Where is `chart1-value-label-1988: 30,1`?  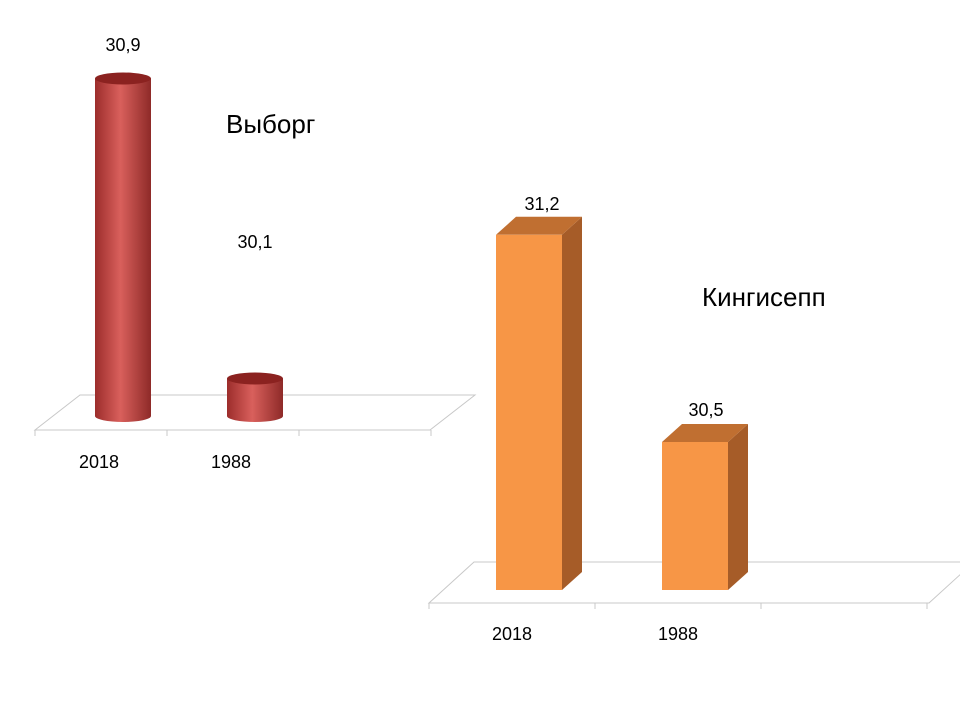 chart1-value-label-1988: 30,1 is located at coordinates (254, 242).